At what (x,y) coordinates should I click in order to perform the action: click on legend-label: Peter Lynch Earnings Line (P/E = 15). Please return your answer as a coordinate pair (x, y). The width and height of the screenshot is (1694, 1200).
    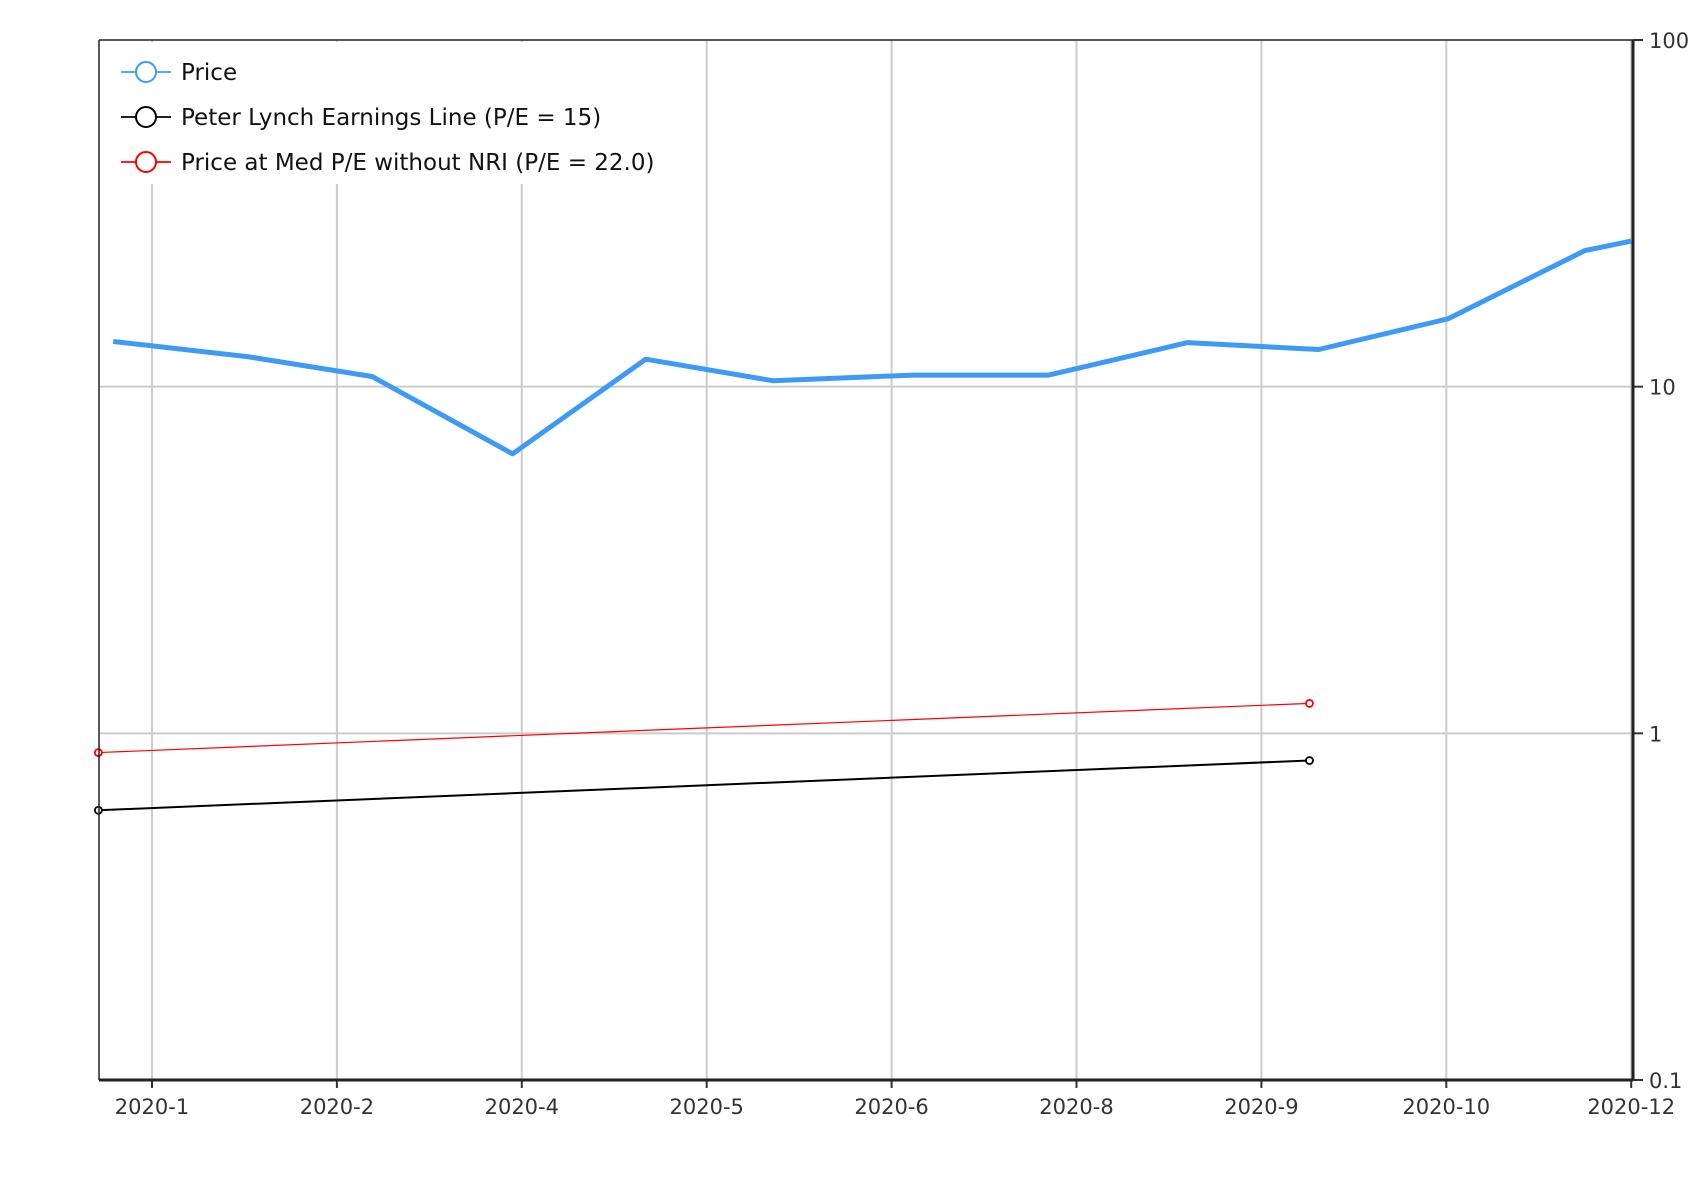
    Looking at the image, I should click on (391, 118).